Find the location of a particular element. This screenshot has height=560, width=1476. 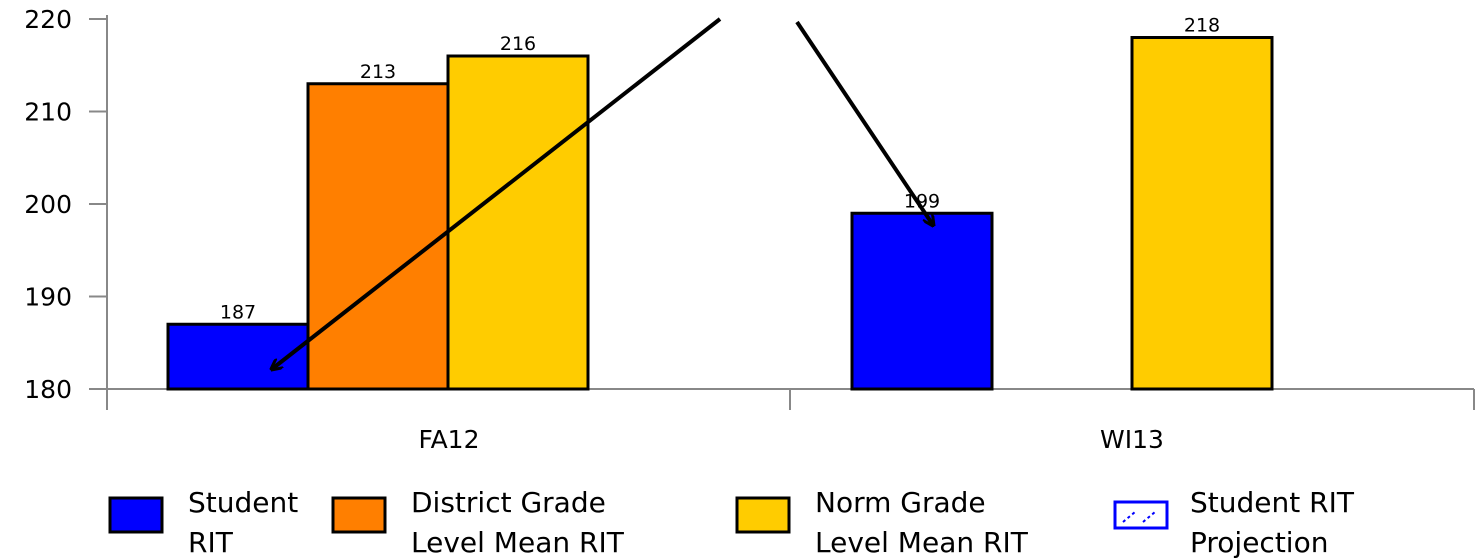

legend-label-line1: Student is located at coordinates (243, 502).